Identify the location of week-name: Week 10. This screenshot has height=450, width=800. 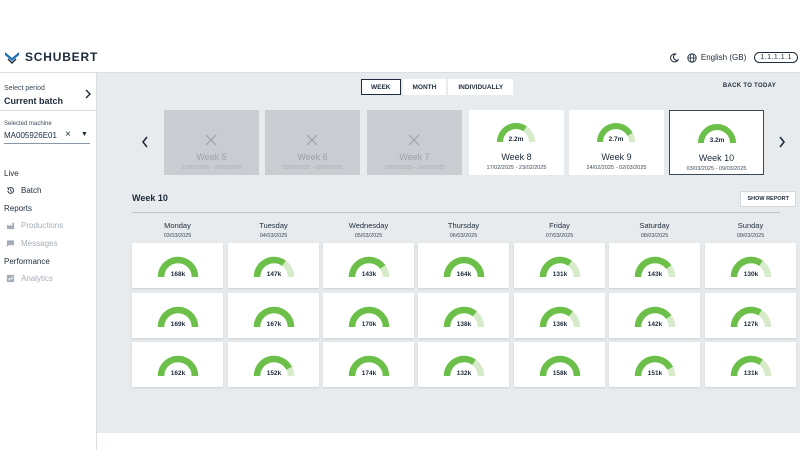
(716, 158).